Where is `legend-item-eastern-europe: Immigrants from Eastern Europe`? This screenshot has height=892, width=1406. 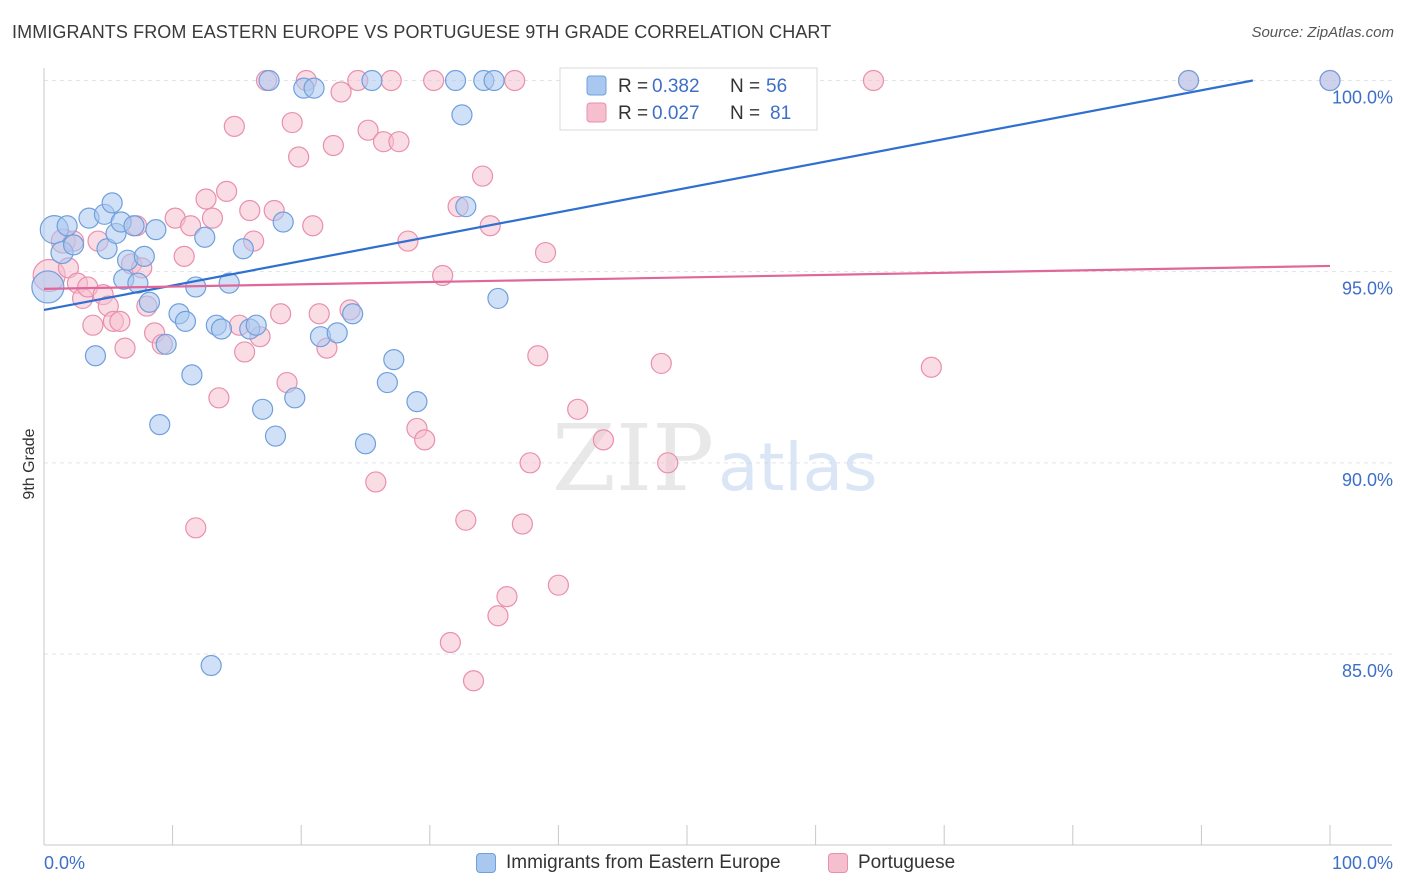
legend-item-eastern-europe: Immigrants from Eastern Europe is located at coordinates (628, 863).